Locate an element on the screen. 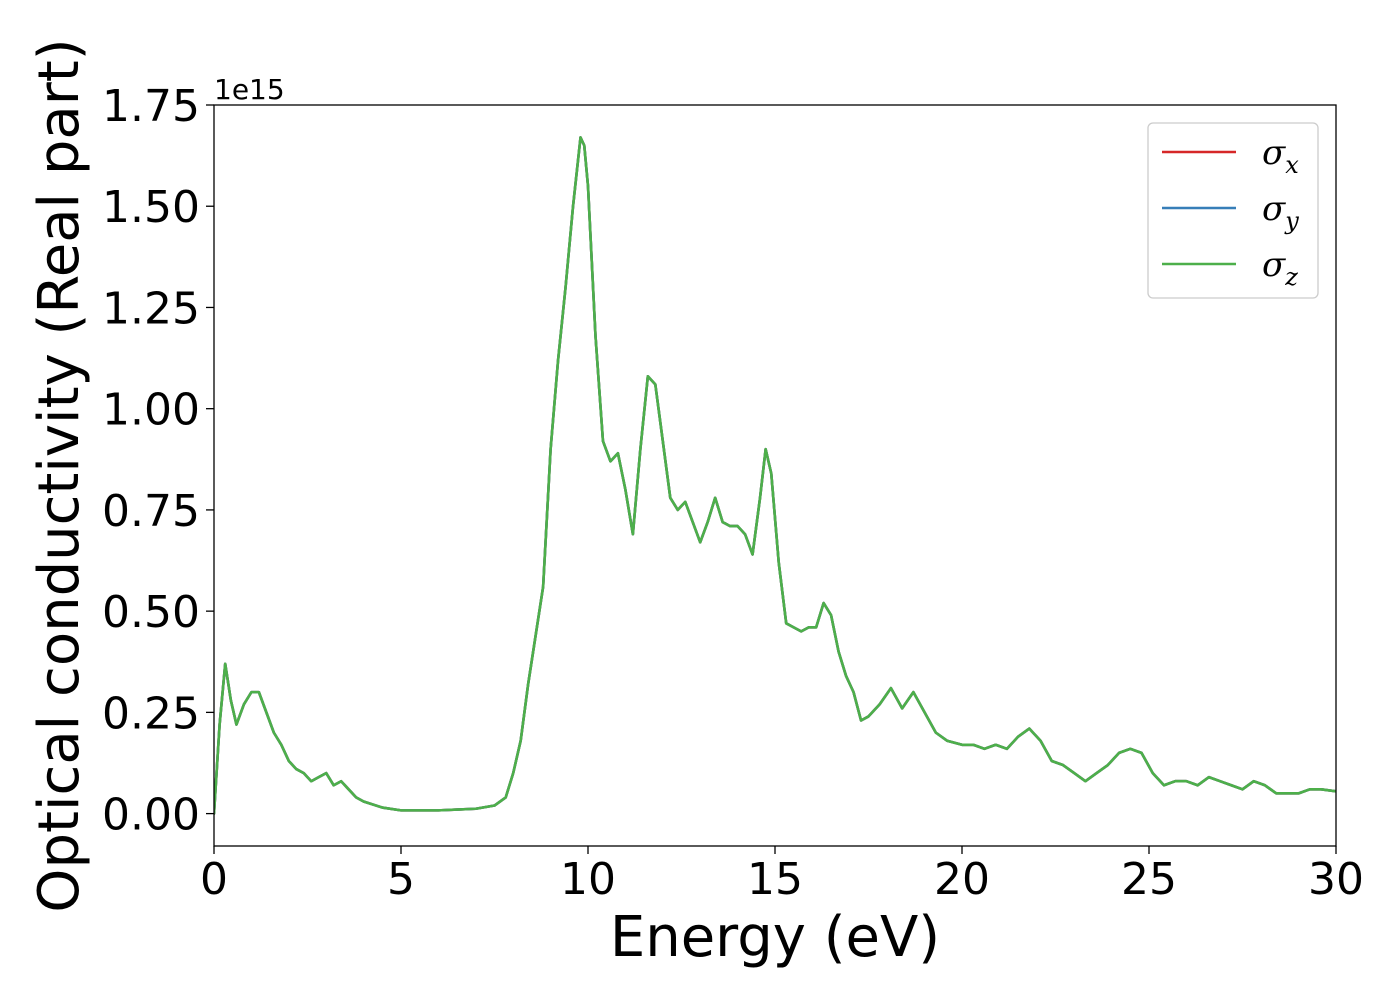  x-tick-label: 10 is located at coordinates (588, 879).